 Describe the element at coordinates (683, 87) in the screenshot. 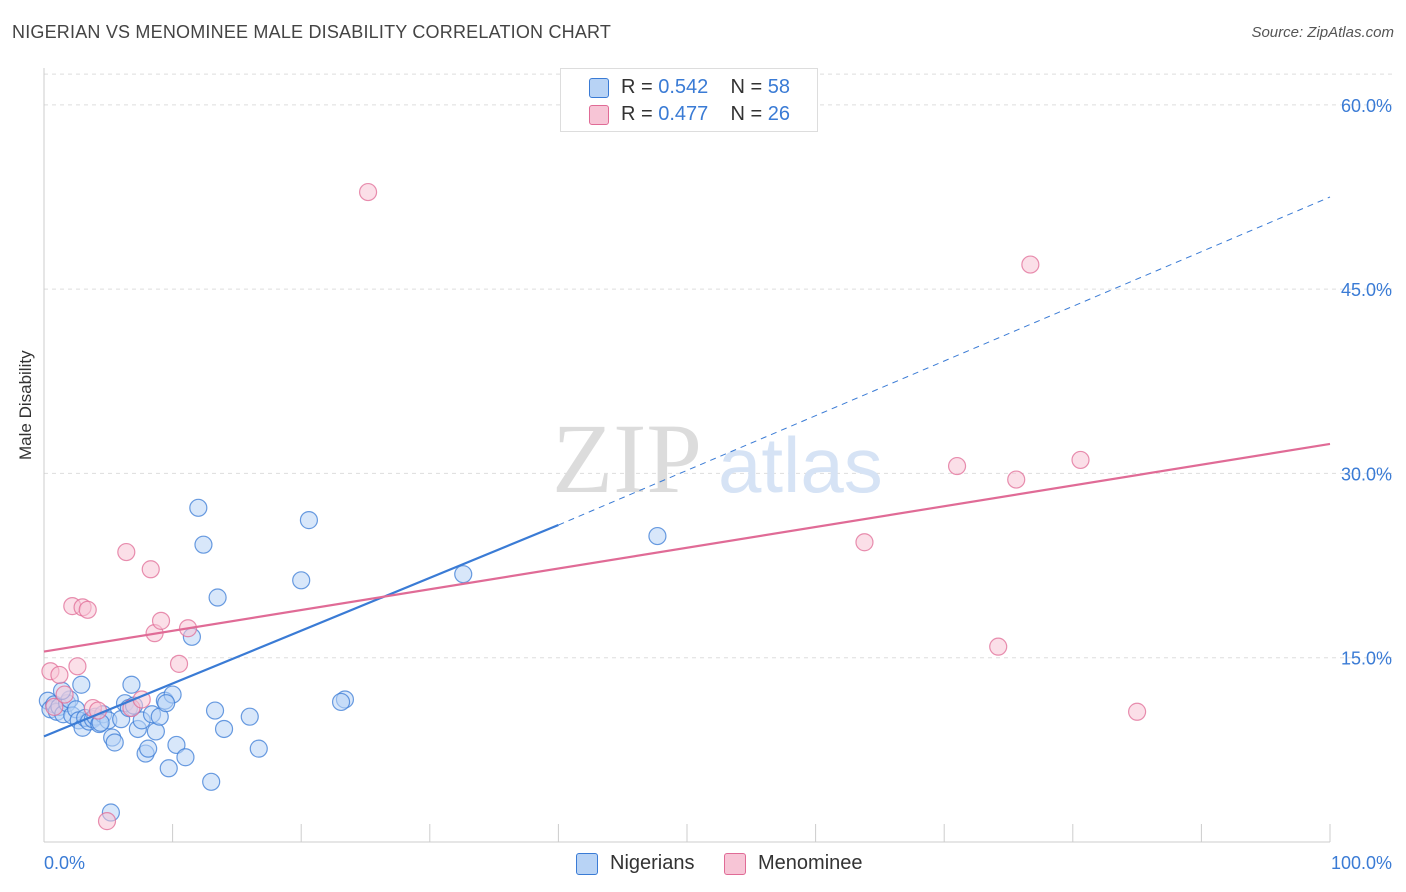

I see `legend-r-value: 0.542` at that location.